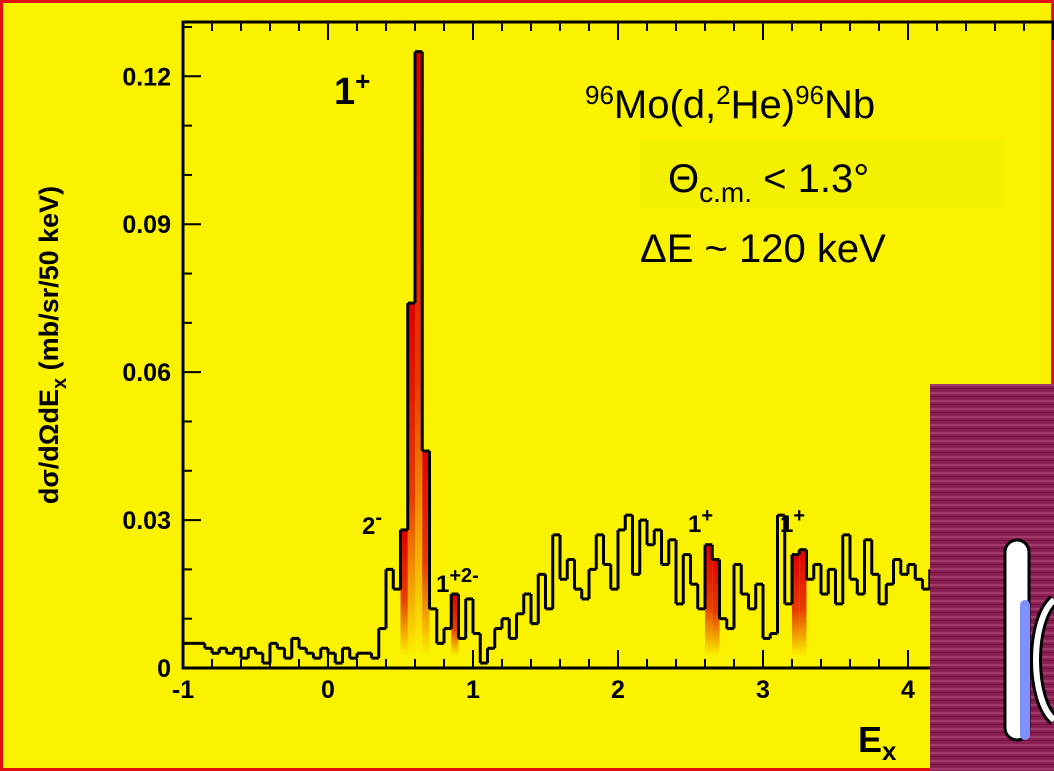  Describe the element at coordinates (328, 690) in the screenshot. I see `x-tick-label: 0` at that location.